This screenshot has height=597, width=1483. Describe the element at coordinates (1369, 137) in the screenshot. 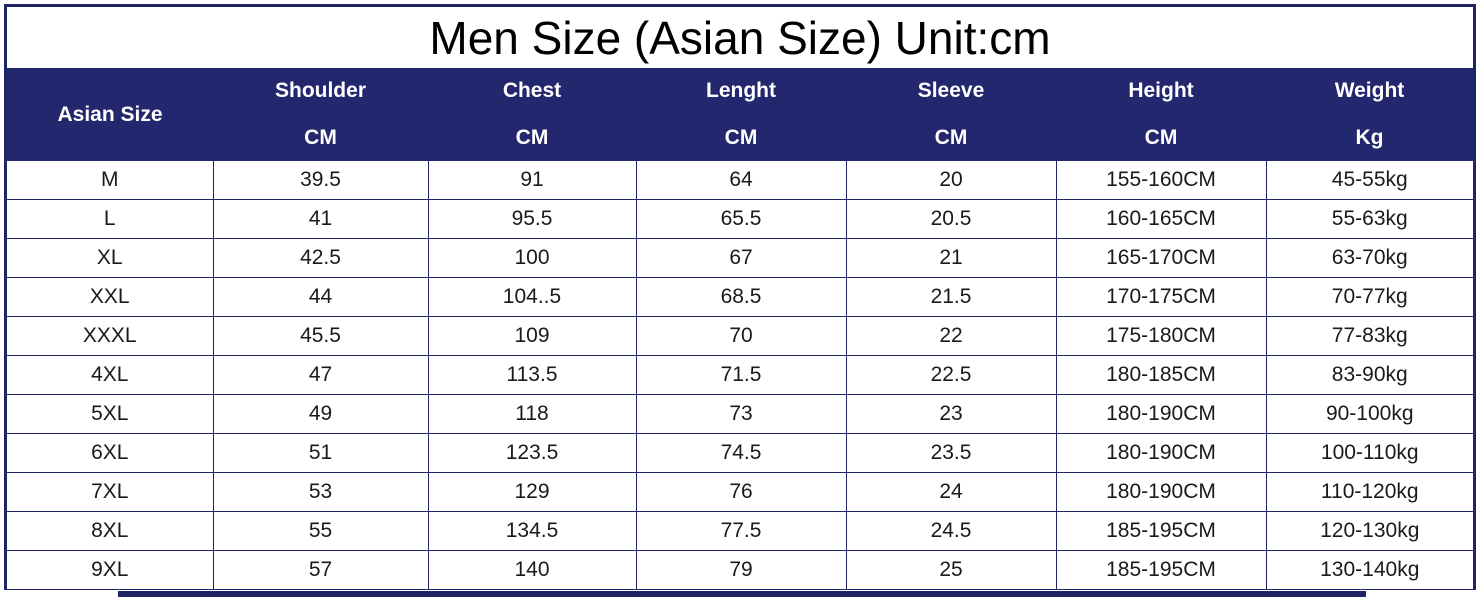

I see `header-weight-unit: Kg` at that location.